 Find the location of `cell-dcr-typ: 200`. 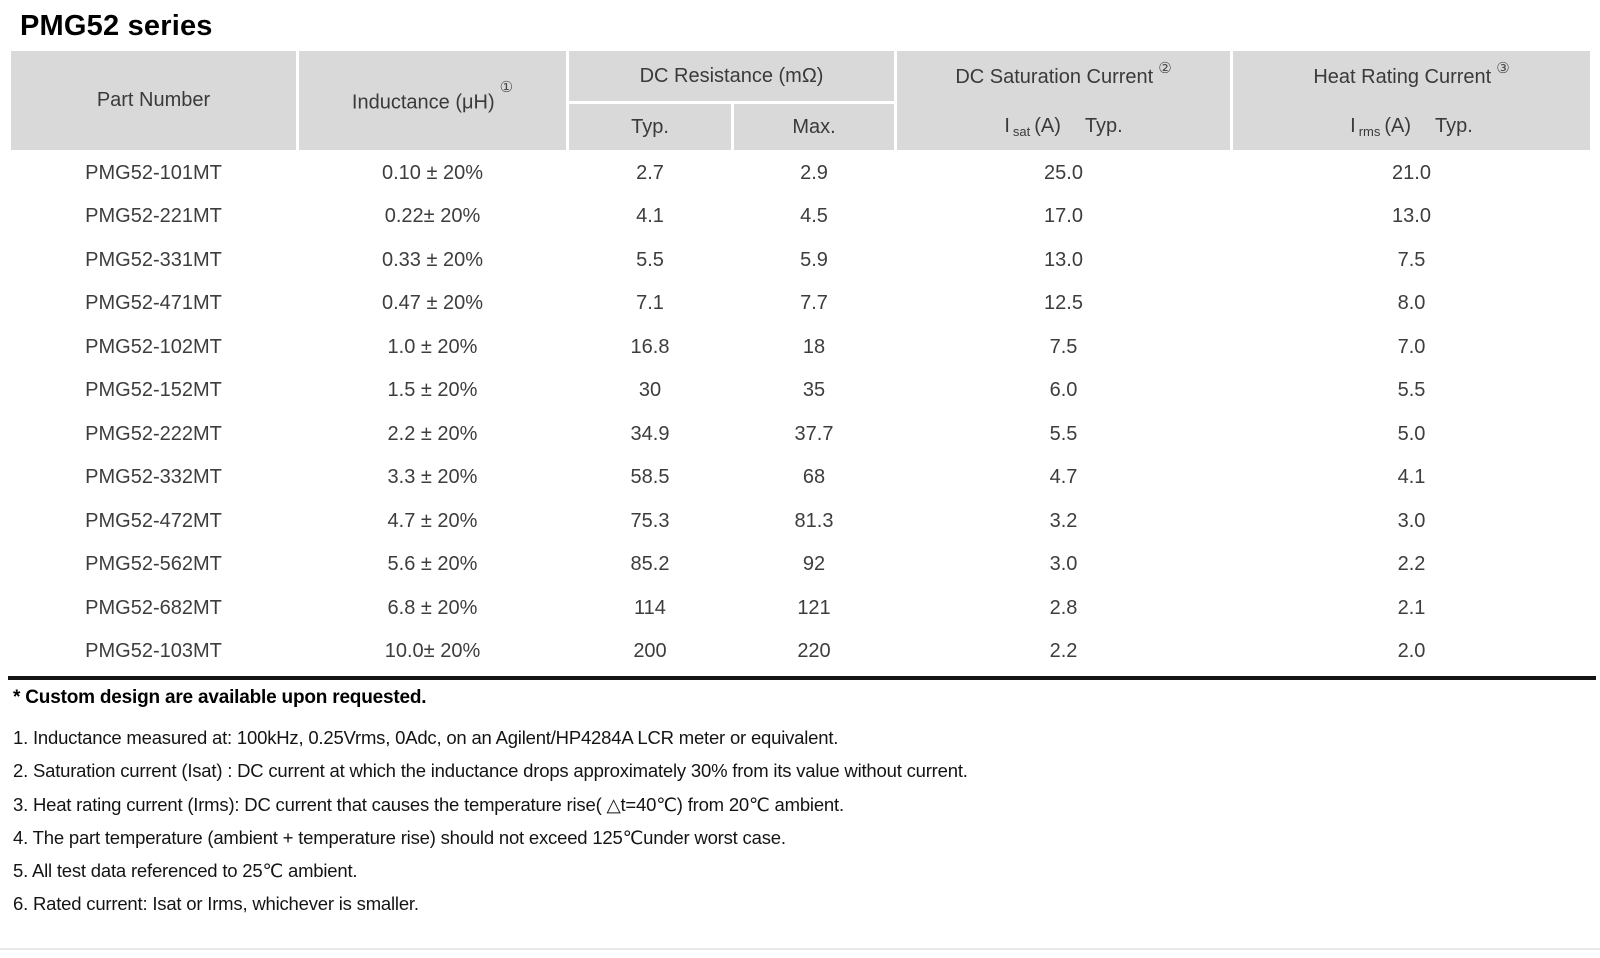

cell-dcr-typ: 200 is located at coordinates (650, 651).